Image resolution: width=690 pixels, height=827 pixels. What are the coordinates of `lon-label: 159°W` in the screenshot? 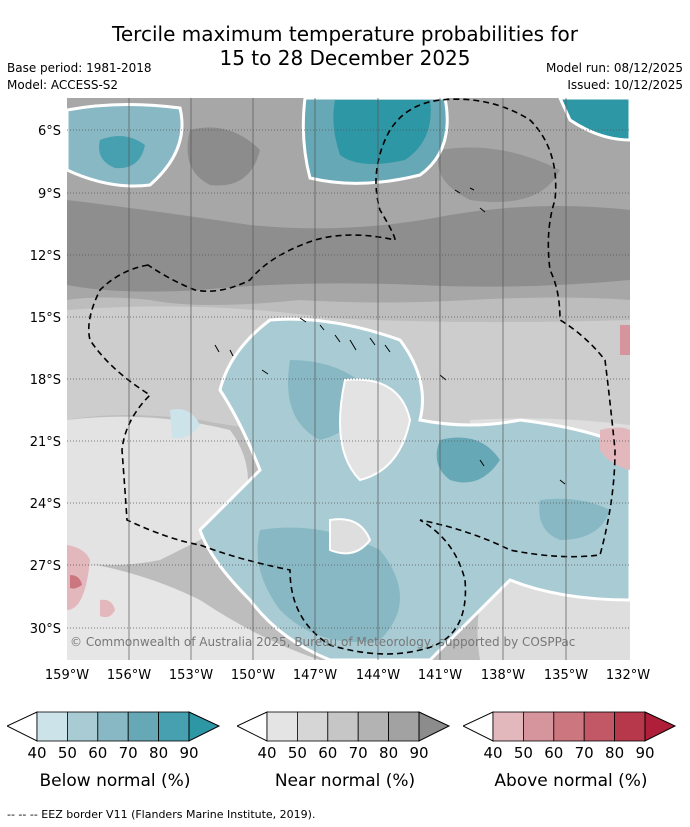 It's located at (67, 675).